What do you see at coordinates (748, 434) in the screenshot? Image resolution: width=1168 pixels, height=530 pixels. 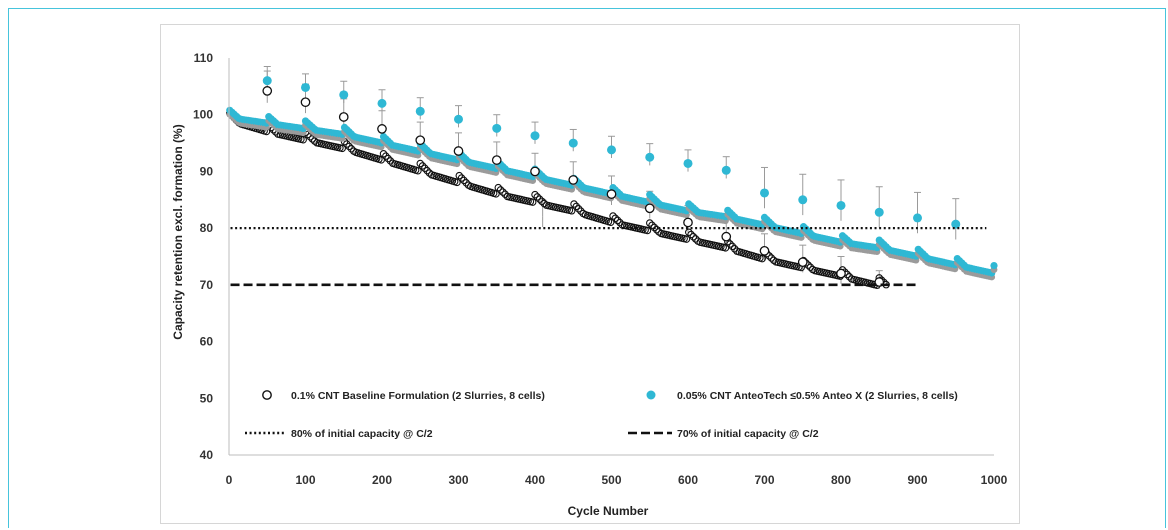 I see `legend-label-70pct: 70% of initial capacity @ C/2` at bounding box center [748, 434].